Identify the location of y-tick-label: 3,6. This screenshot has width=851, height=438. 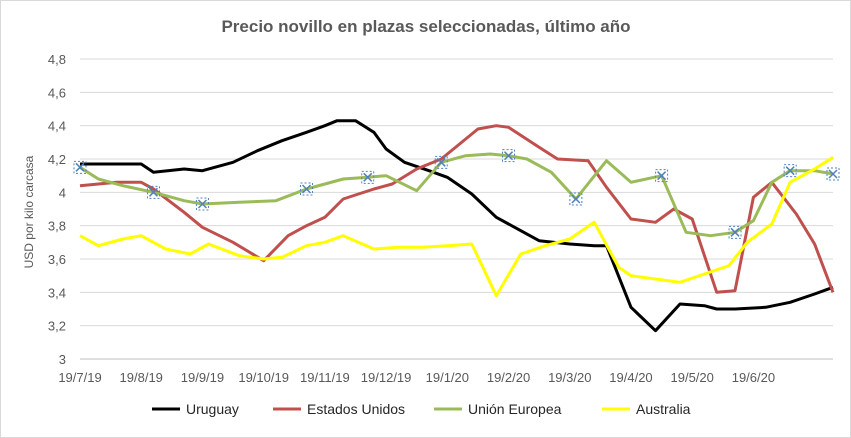
(57, 259).